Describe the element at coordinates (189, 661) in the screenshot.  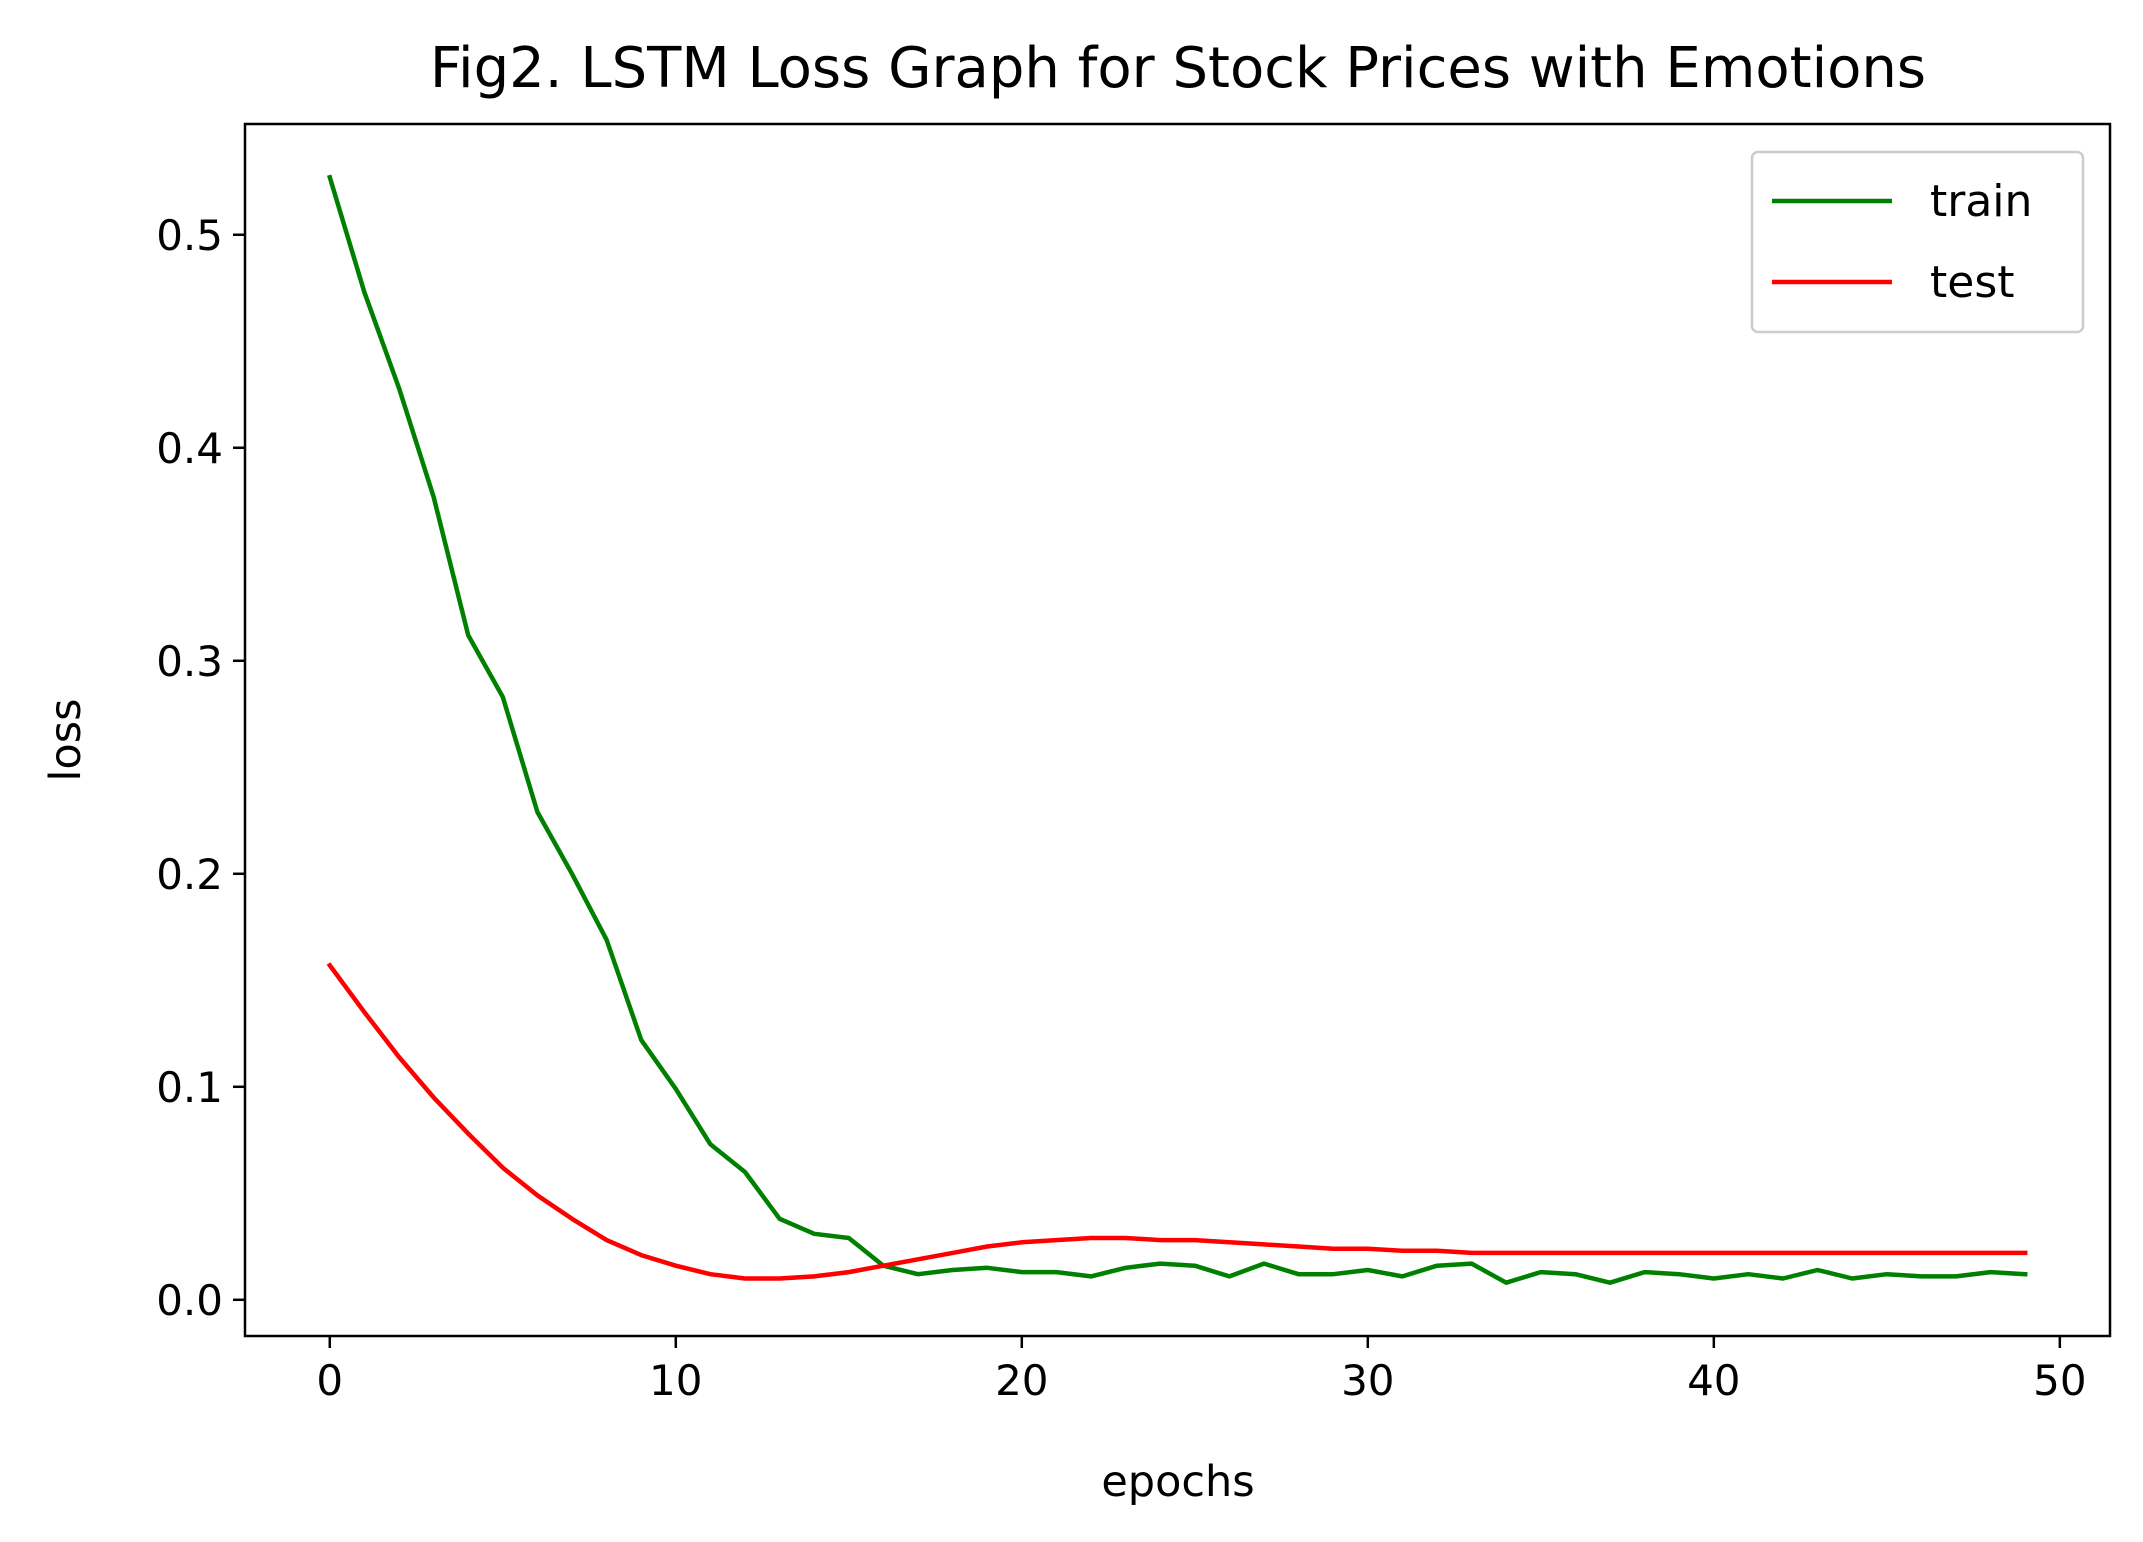
I see `y-tick-label: 0.3` at that location.